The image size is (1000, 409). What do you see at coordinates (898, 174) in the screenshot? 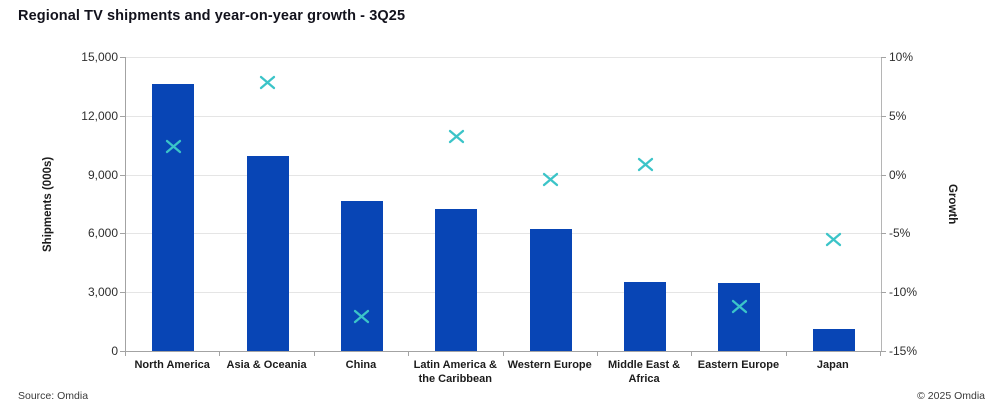
I see `right-axis-tick-label: 0%` at bounding box center [898, 174].